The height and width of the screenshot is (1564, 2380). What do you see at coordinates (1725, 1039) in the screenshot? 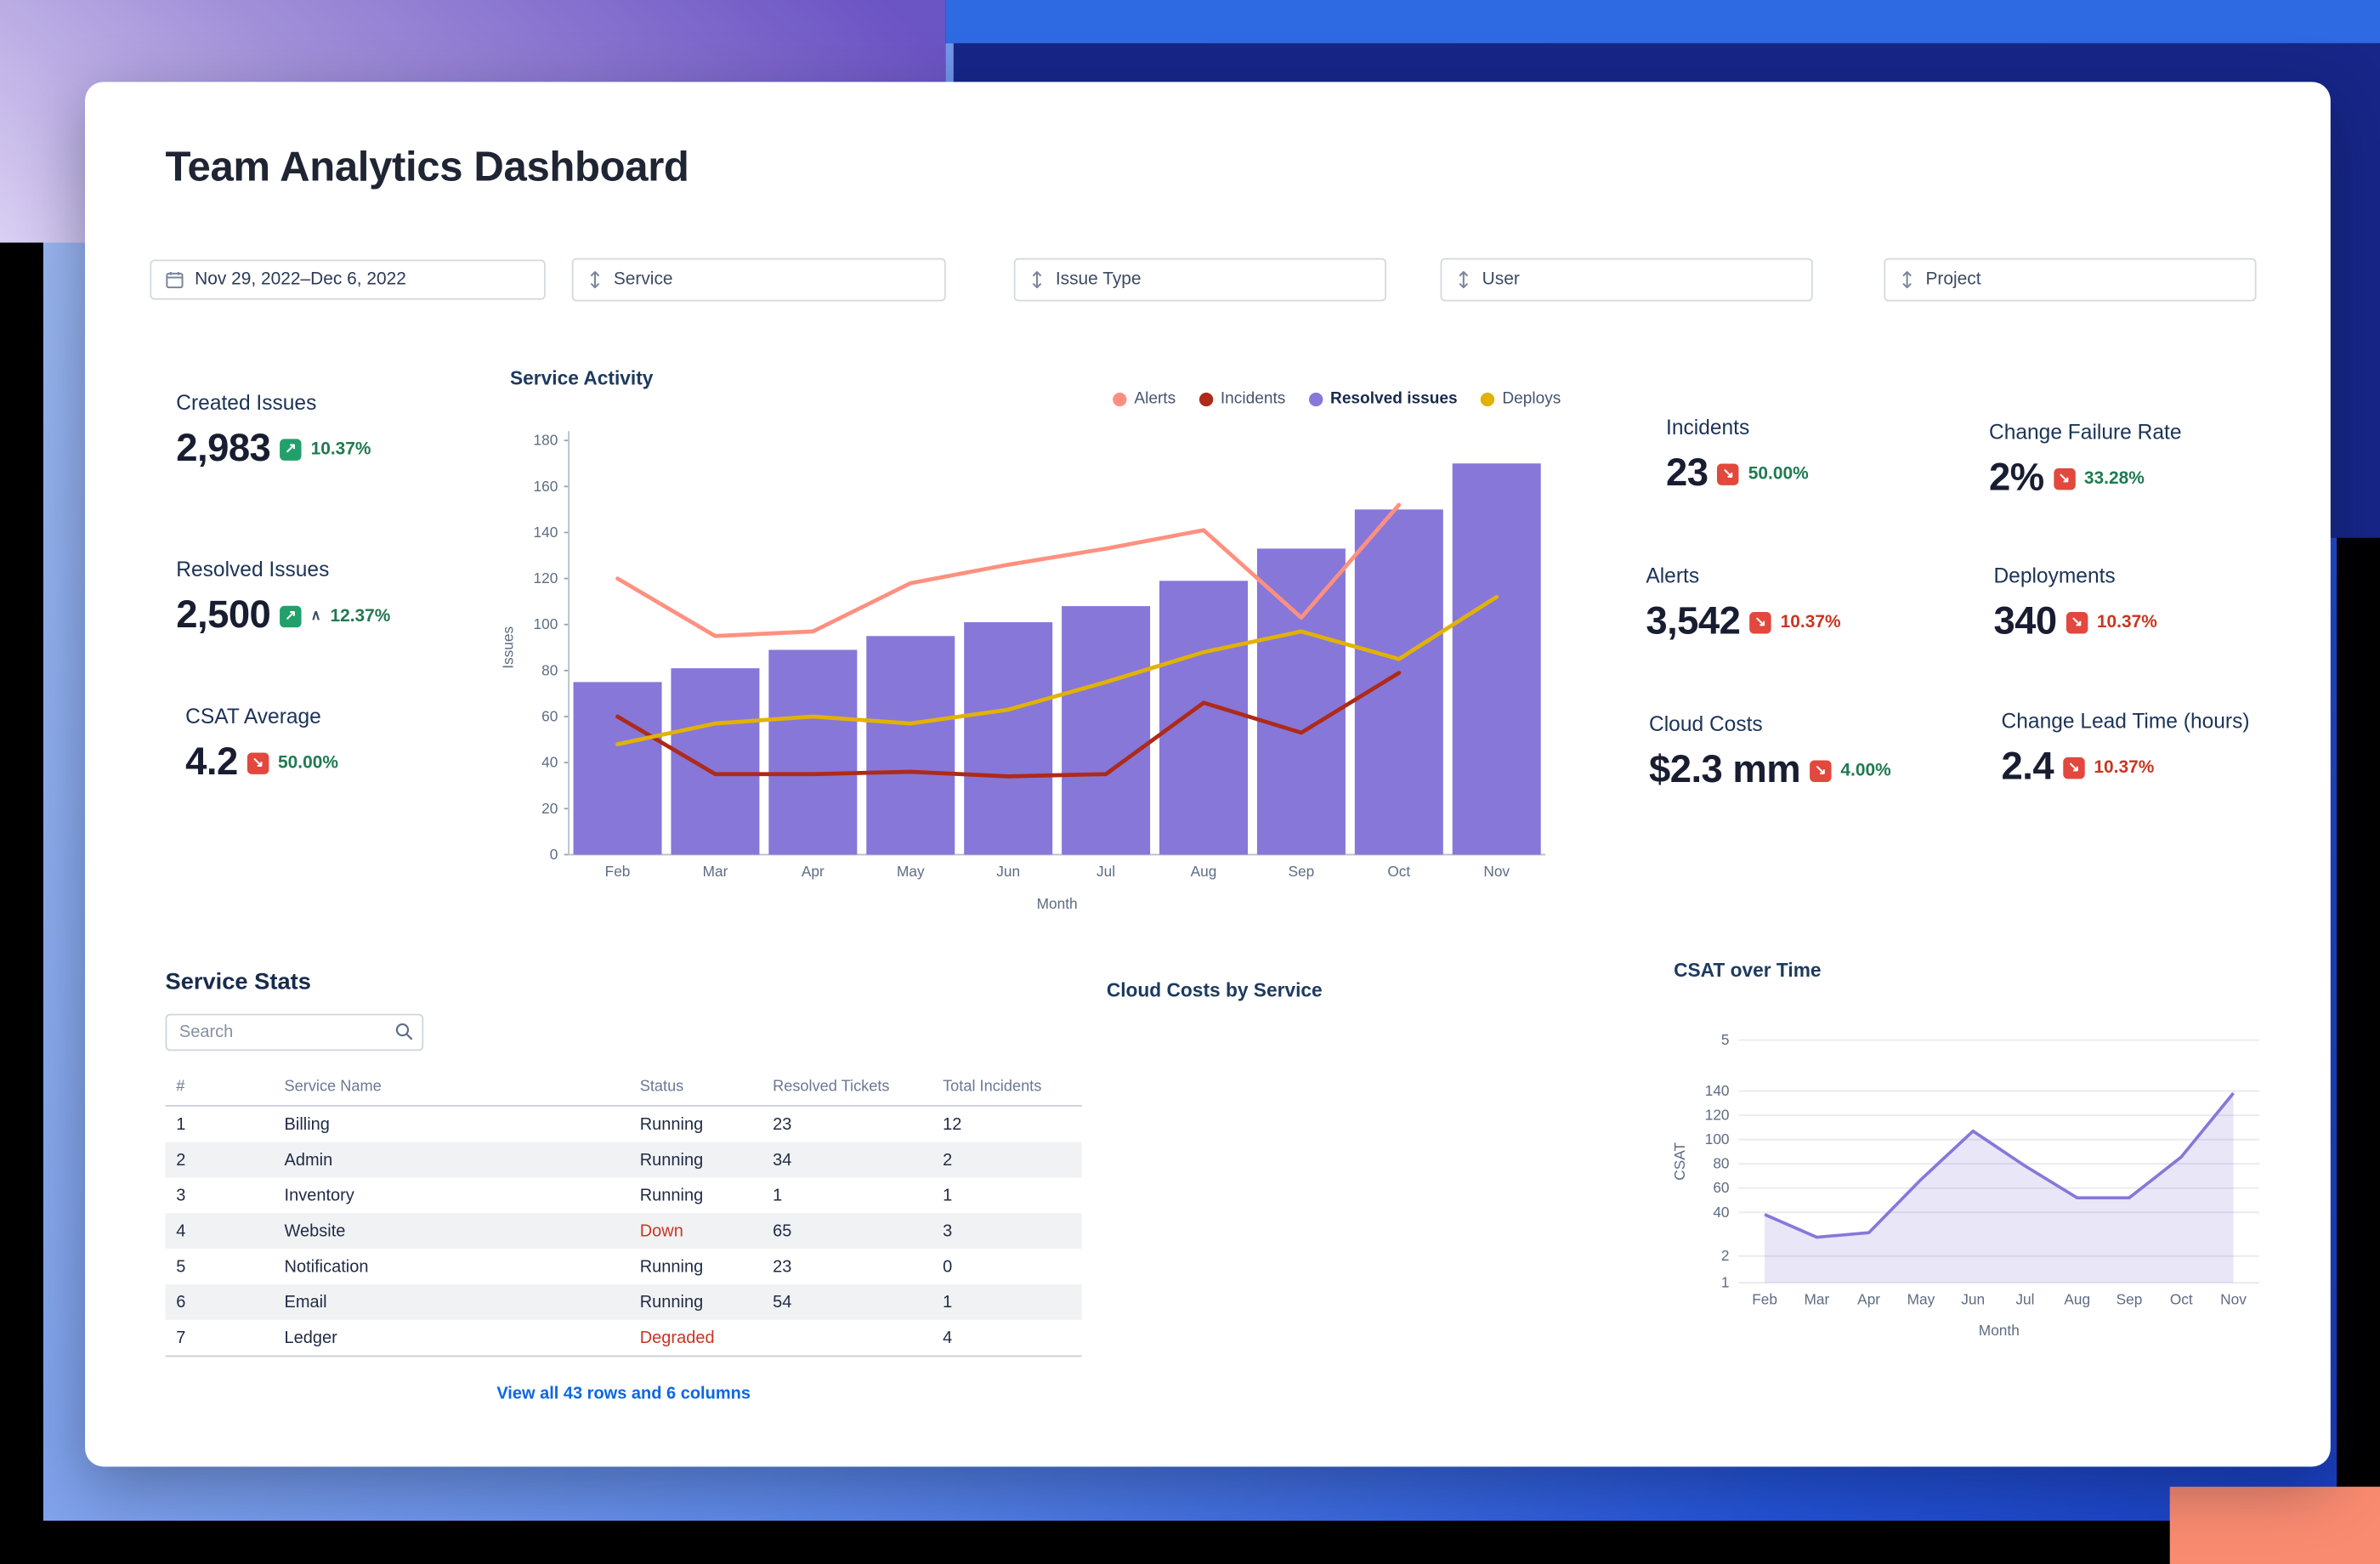
I see `svg-text: 5` at bounding box center [1725, 1039].